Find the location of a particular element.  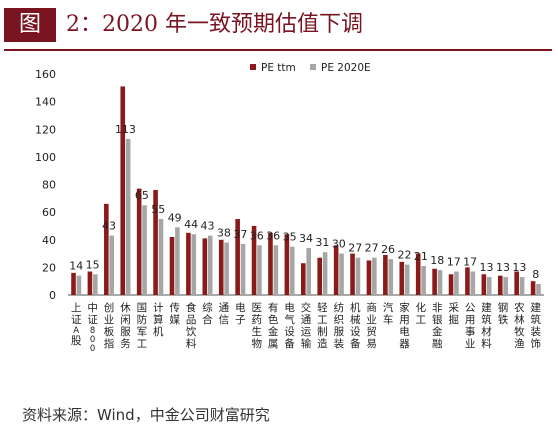

category-label: 农林牧渔 is located at coordinates (519, 325).